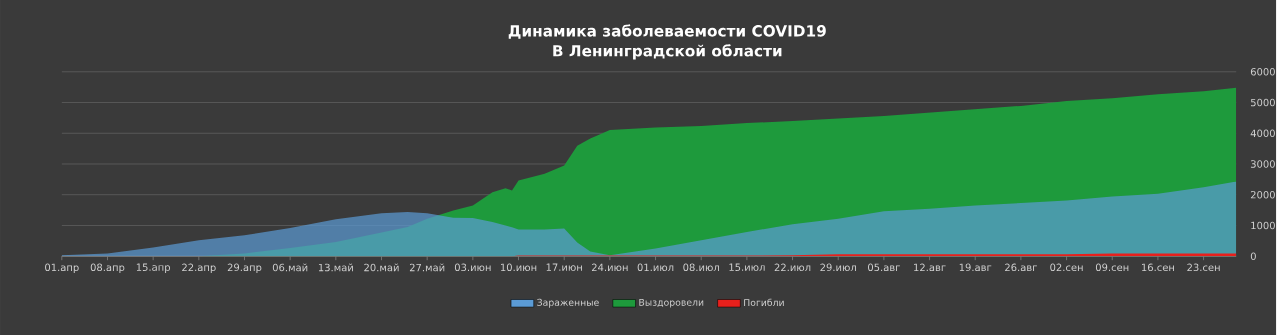 This screenshot has width=1280, height=335. What do you see at coordinates (568, 303) in the screenshot?
I see `legend-label: Зараженные` at bounding box center [568, 303].